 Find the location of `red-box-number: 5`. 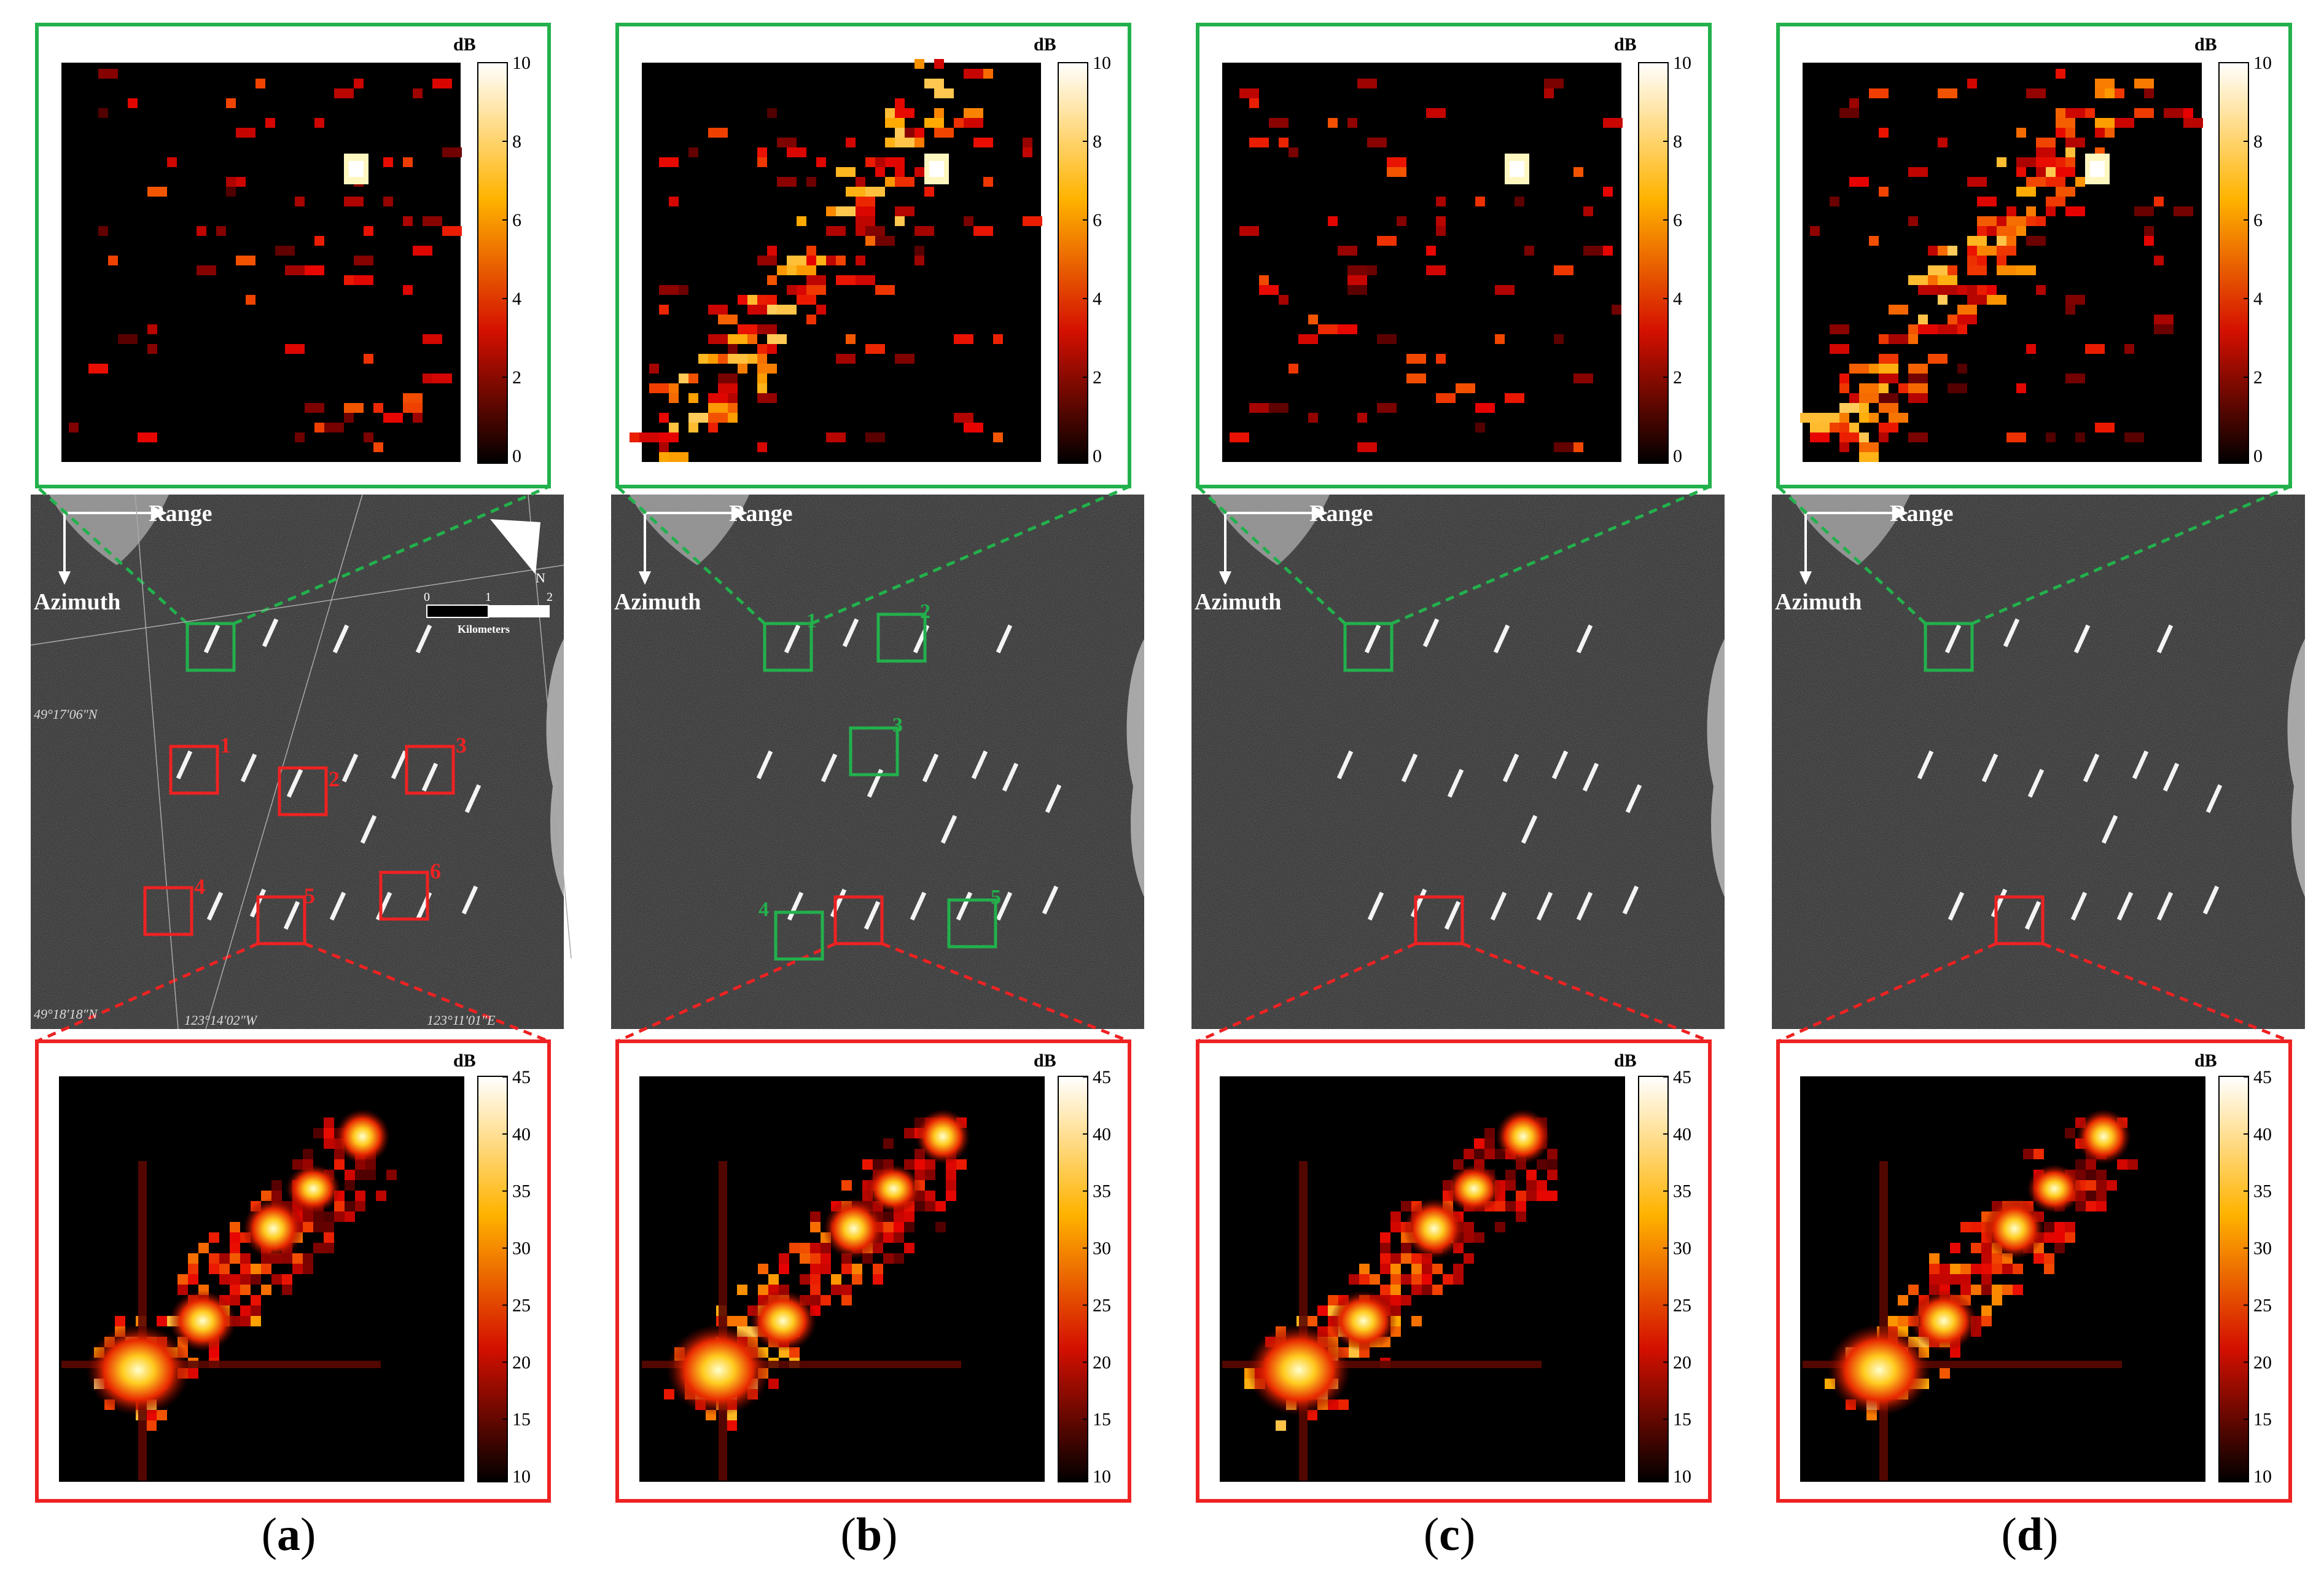

red-box-number: 5 is located at coordinates (309, 895).